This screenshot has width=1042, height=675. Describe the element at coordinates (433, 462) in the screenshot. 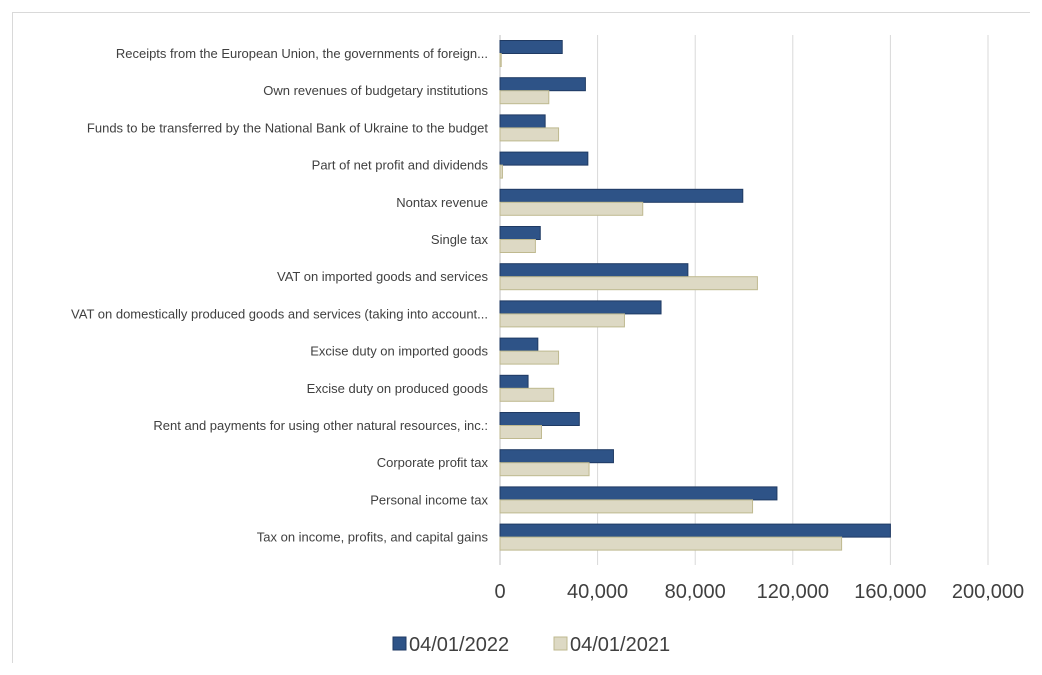

I see `category-label: Corporate profit tax` at that location.